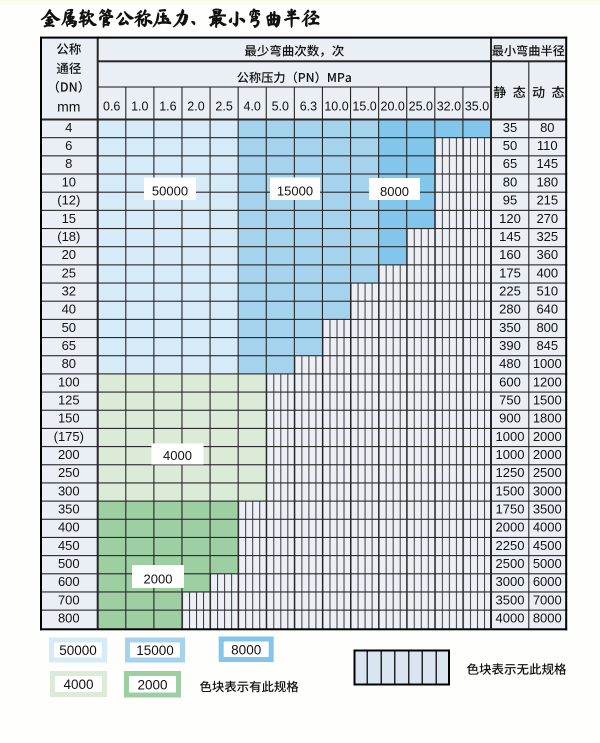 The image size is (600, 743). What do you see at coordinates (69, 436) in the screenshot?
I see `svg-text: (175)` at bounding box center [69, 436].